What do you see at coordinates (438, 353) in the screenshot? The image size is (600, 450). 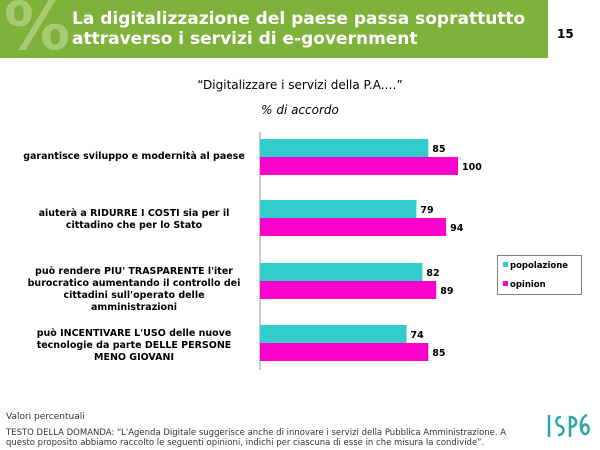 I see `data-label-opinion-4: 85` at bounding box center [438, 353].